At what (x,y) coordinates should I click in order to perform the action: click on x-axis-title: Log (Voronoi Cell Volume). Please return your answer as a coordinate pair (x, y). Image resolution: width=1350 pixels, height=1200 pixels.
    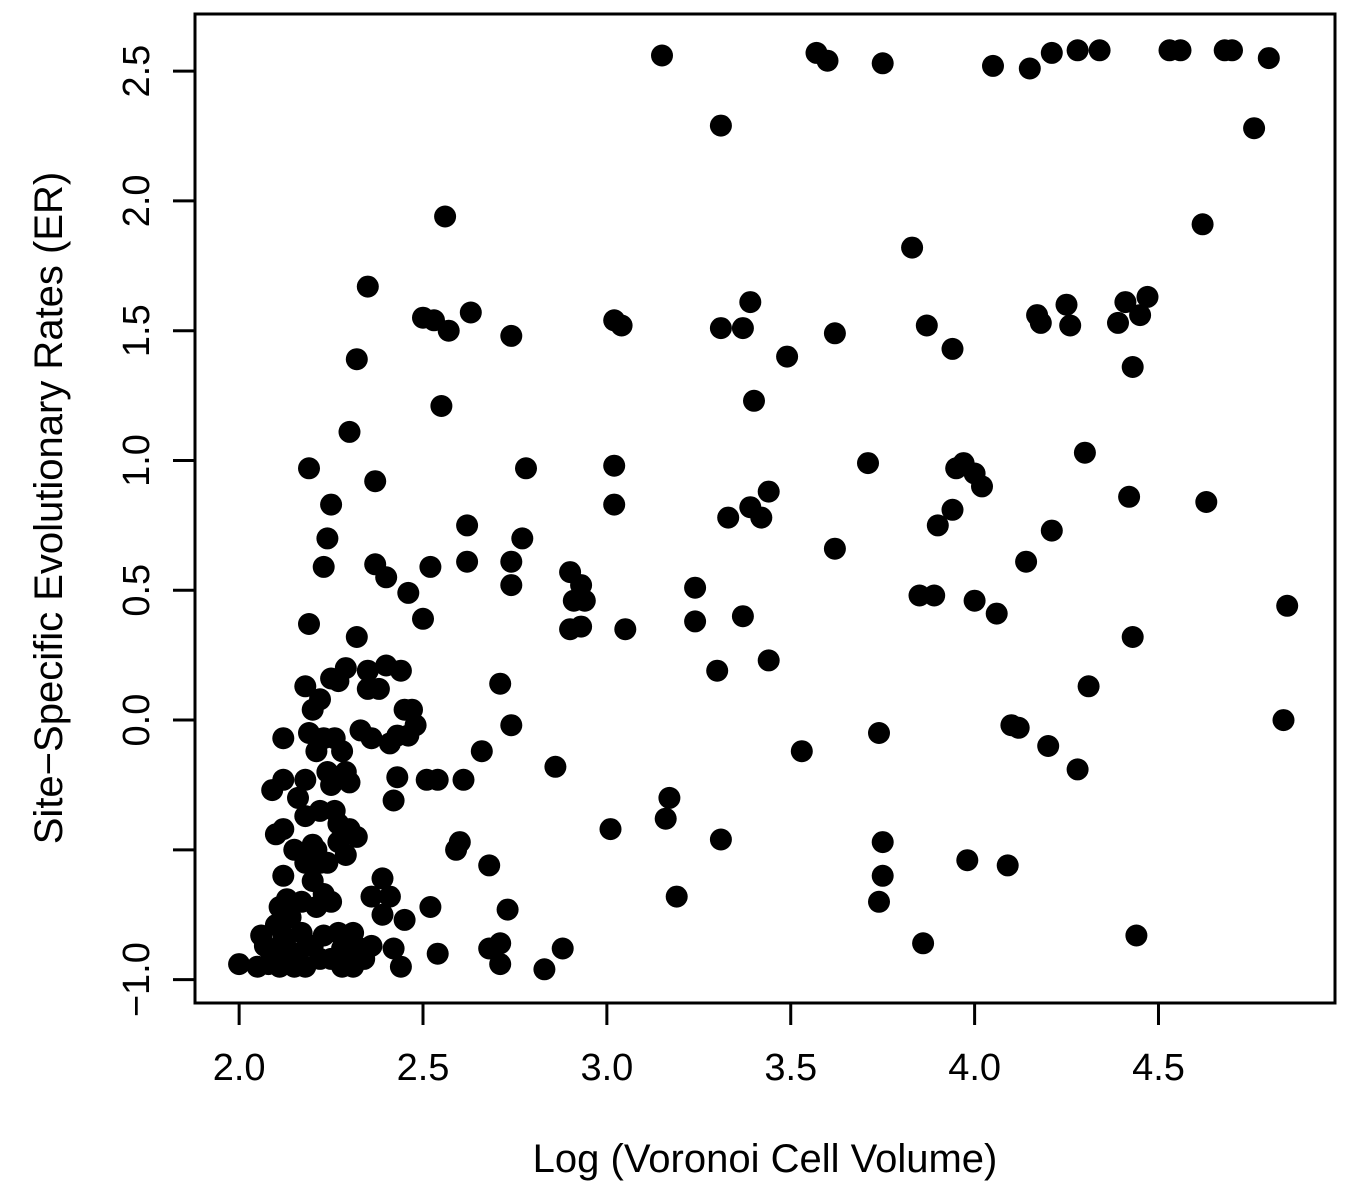
    Looking at the image, I should click on (765, 1159).